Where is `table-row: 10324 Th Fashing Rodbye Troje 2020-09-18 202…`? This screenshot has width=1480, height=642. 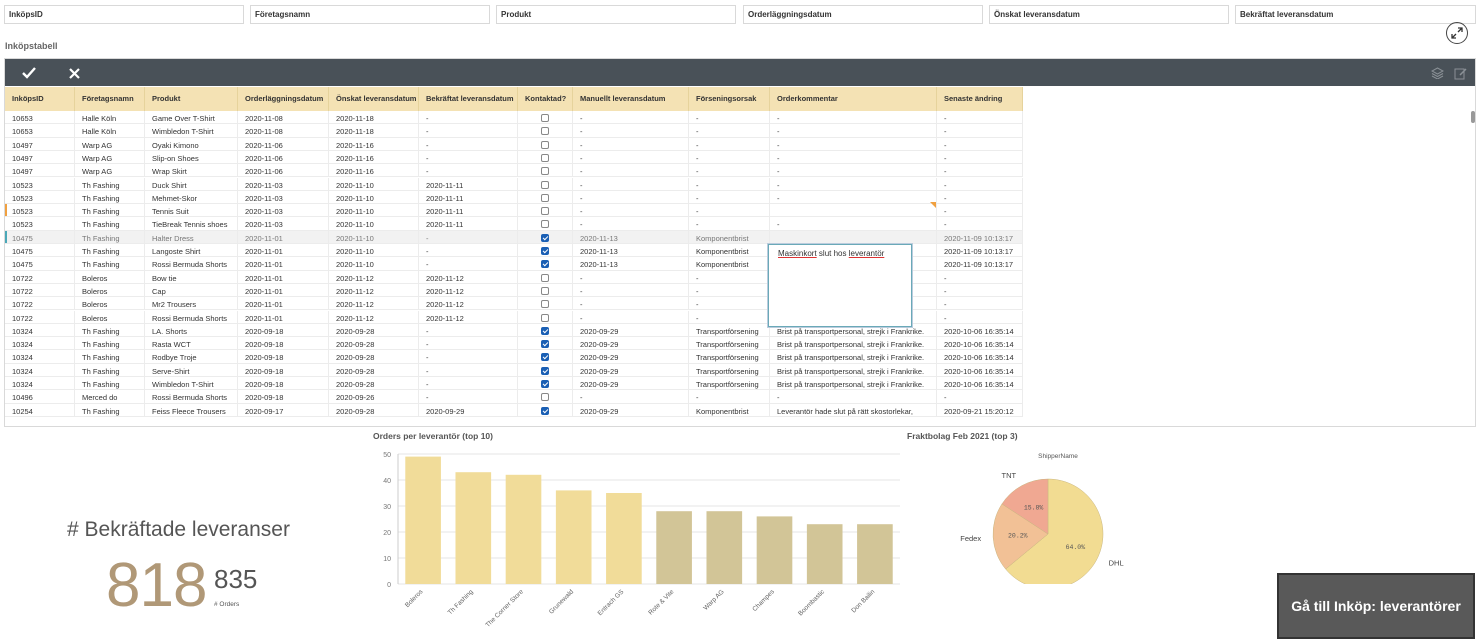 table-row: 10324 Th Fashing Rodbye Troje 2020-09-18 202… is located at coordinates (514, 357).